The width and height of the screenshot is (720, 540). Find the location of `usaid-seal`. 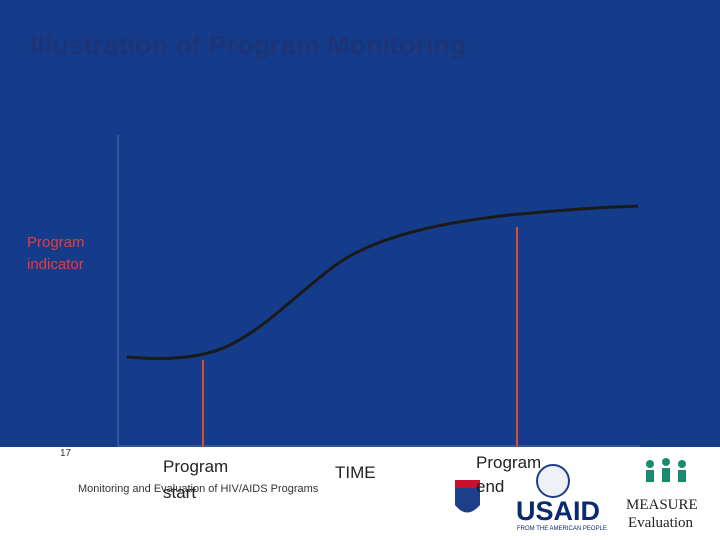

usaid-seal is located at coordinates (553, 481).